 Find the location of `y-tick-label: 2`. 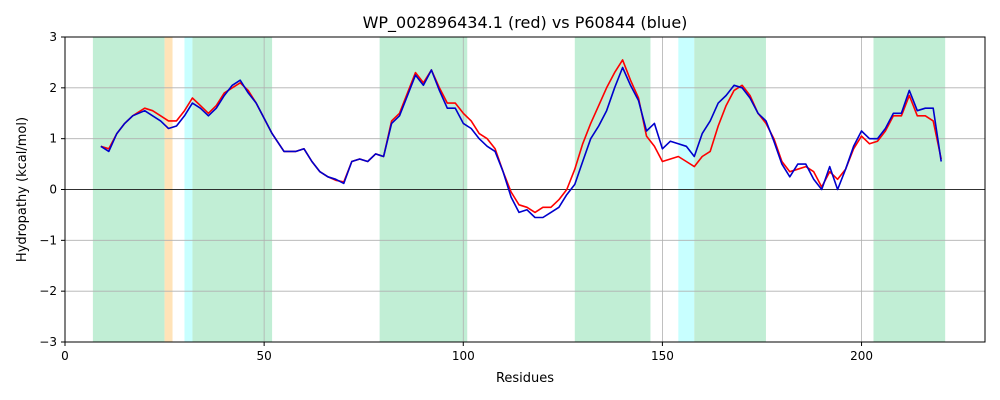

y-tick-label: 2 is located at coordinates (53, 88).